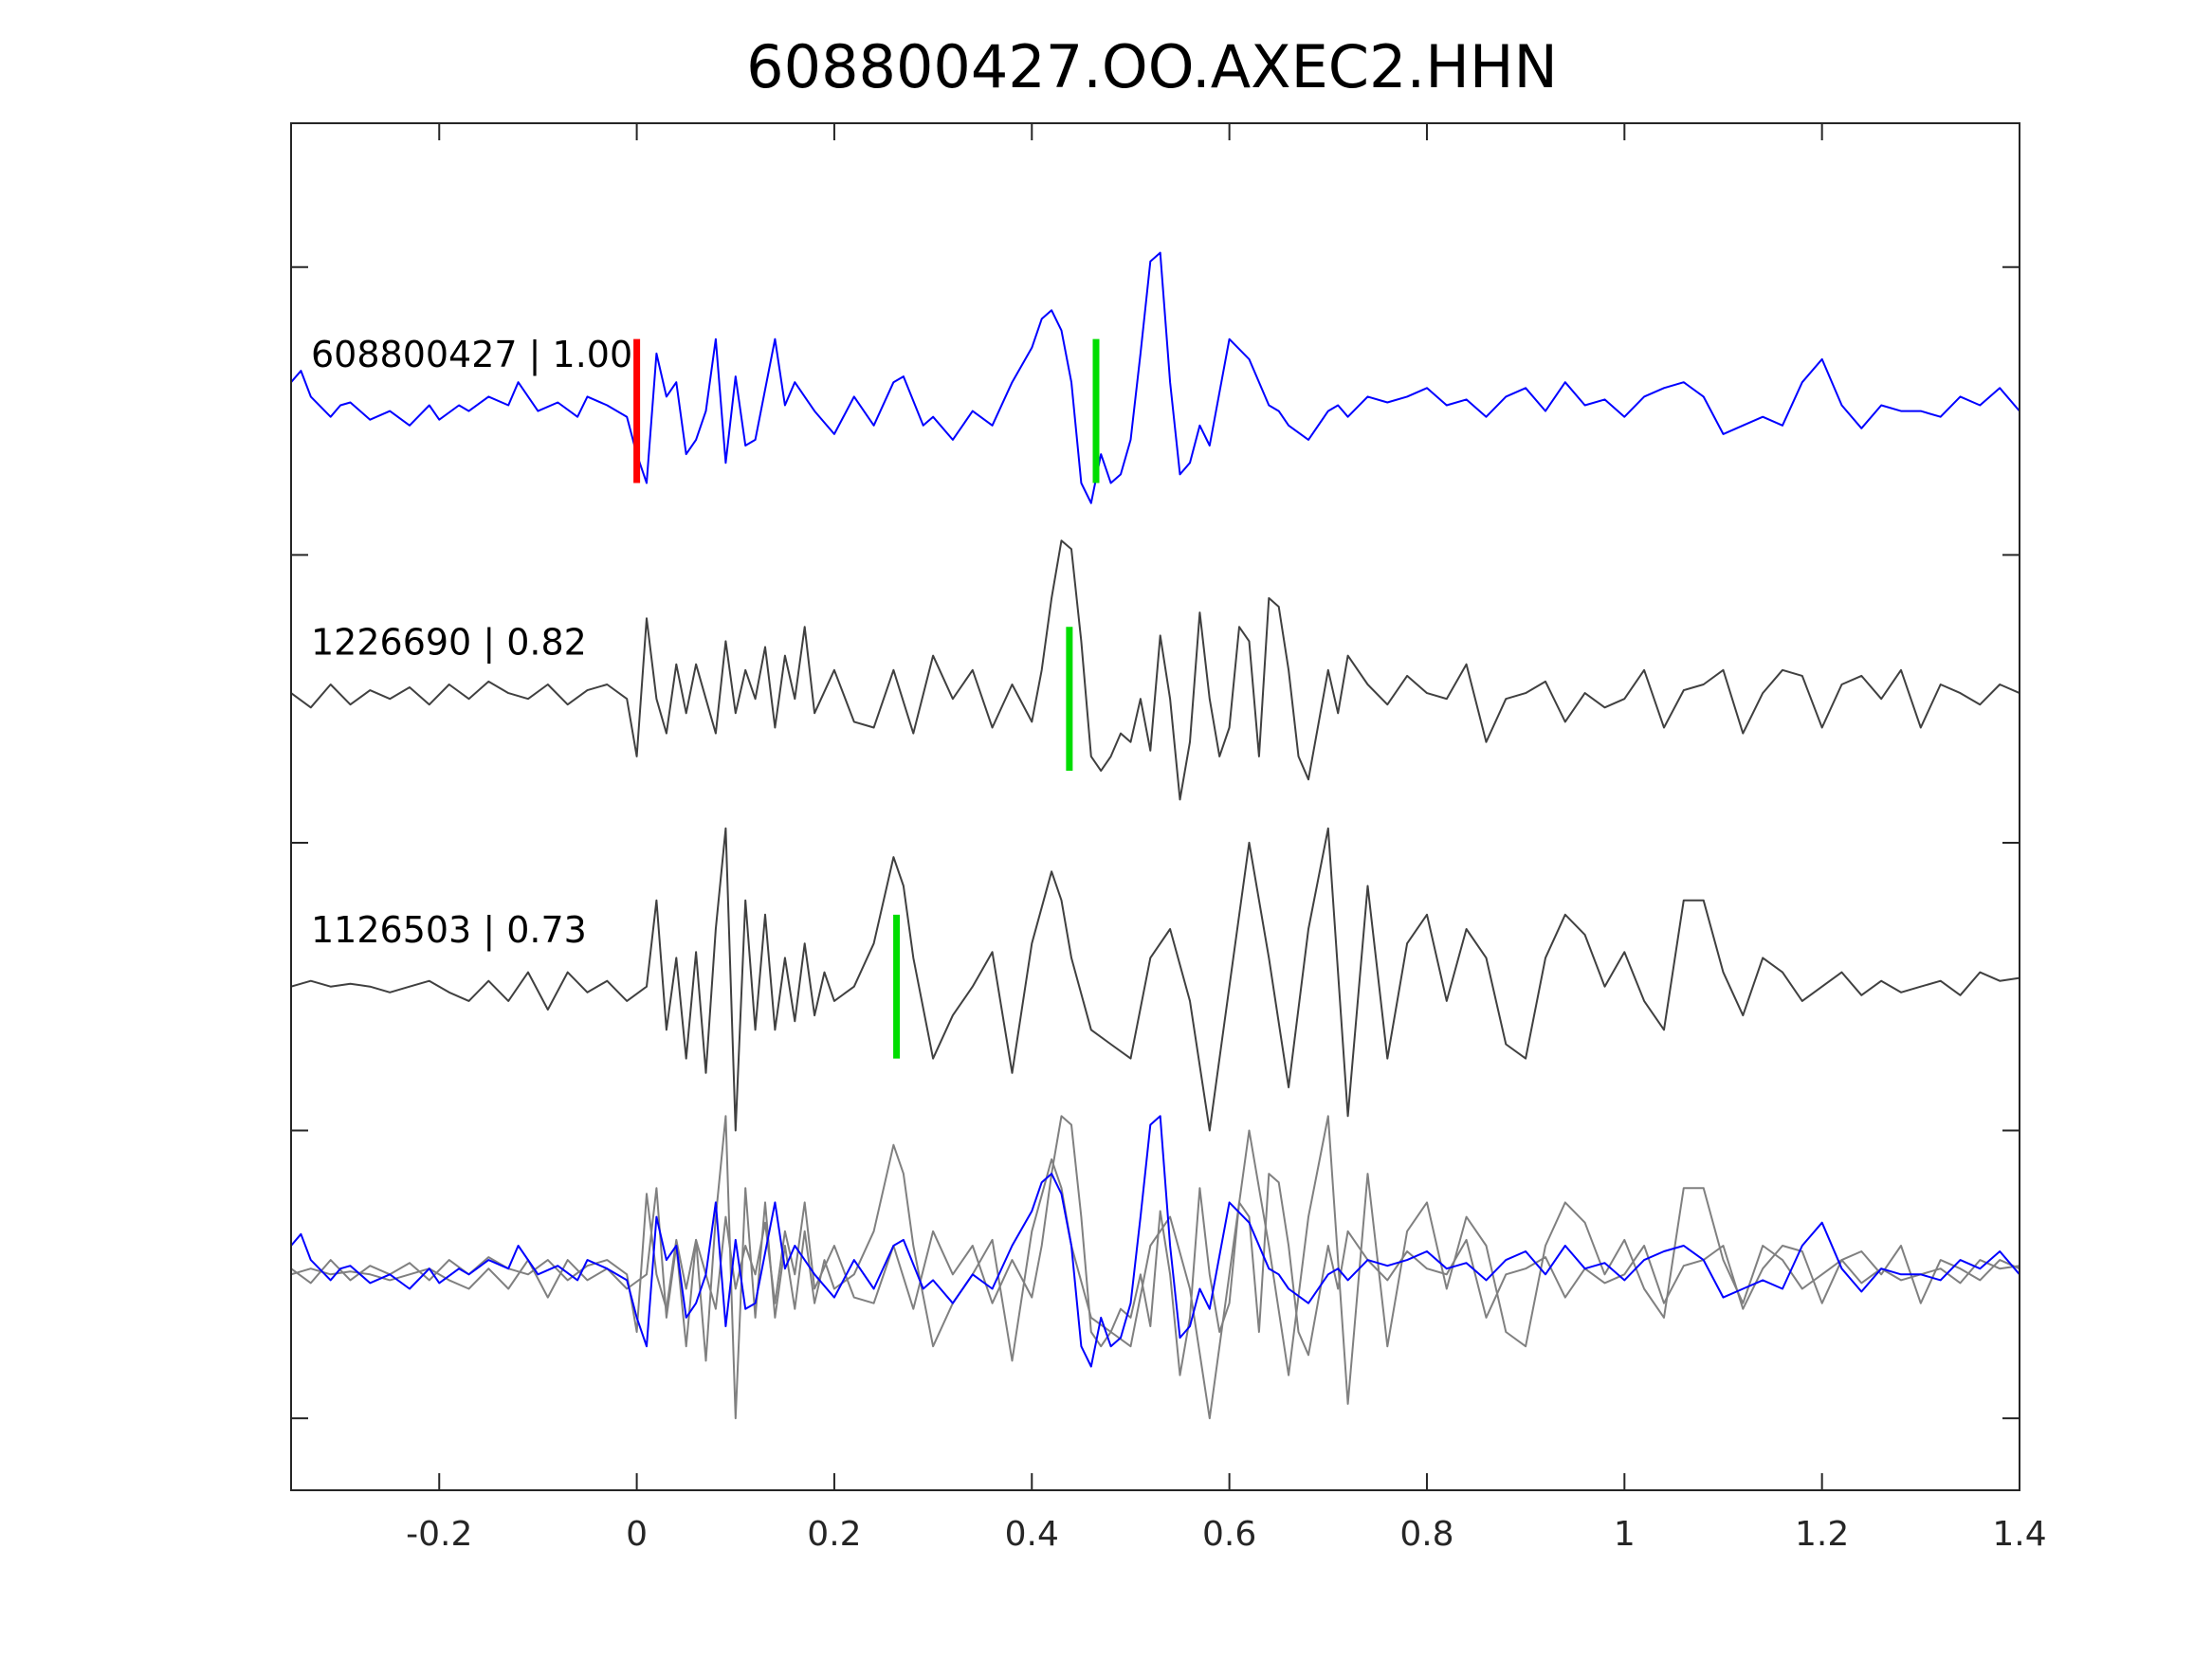  What do you see at coordinates (1032, 1534) in the screenshot?
I see `x-tick-label: 0.4` at bounding box center [1032, 1534].